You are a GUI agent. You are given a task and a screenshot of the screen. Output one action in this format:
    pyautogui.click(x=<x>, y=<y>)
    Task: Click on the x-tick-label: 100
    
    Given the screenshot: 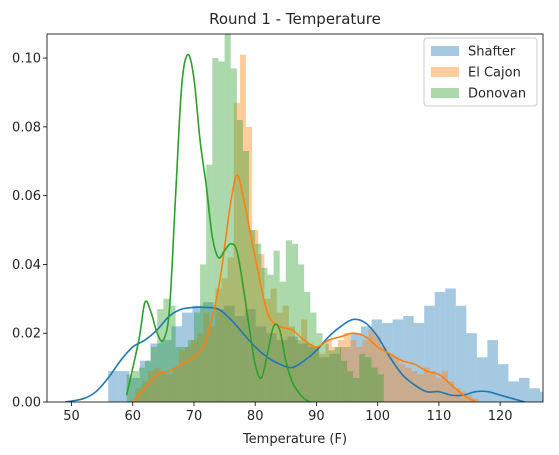 What is the action you would take?
    pyautogui.click(x=377, y=416)
    